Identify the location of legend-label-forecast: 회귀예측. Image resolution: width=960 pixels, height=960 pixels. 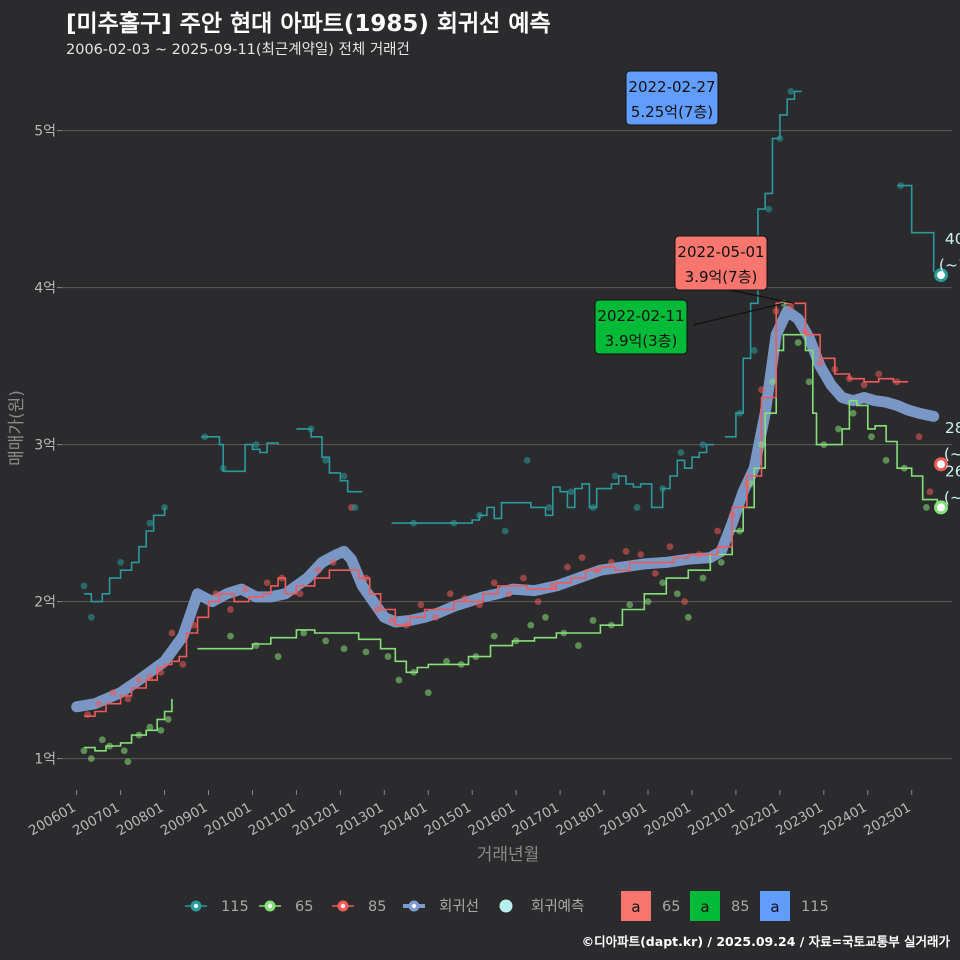
(557, 906).